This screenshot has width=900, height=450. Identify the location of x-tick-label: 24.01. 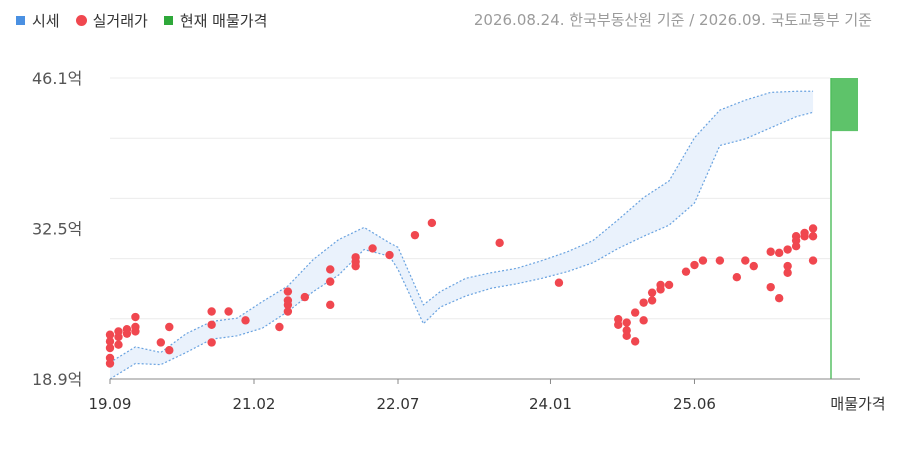
(550, 404).